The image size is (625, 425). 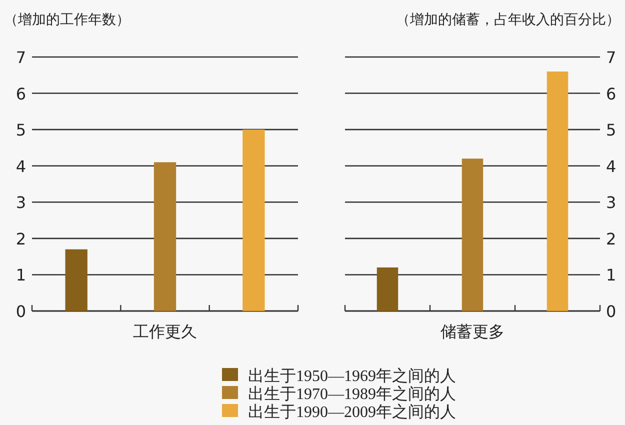 What do you see at coordinates (508, 20) in the screenshot?
I see `y-axis-title: （增加的储蓄，占年收入的百分比）` at bounding box center [508, 20].